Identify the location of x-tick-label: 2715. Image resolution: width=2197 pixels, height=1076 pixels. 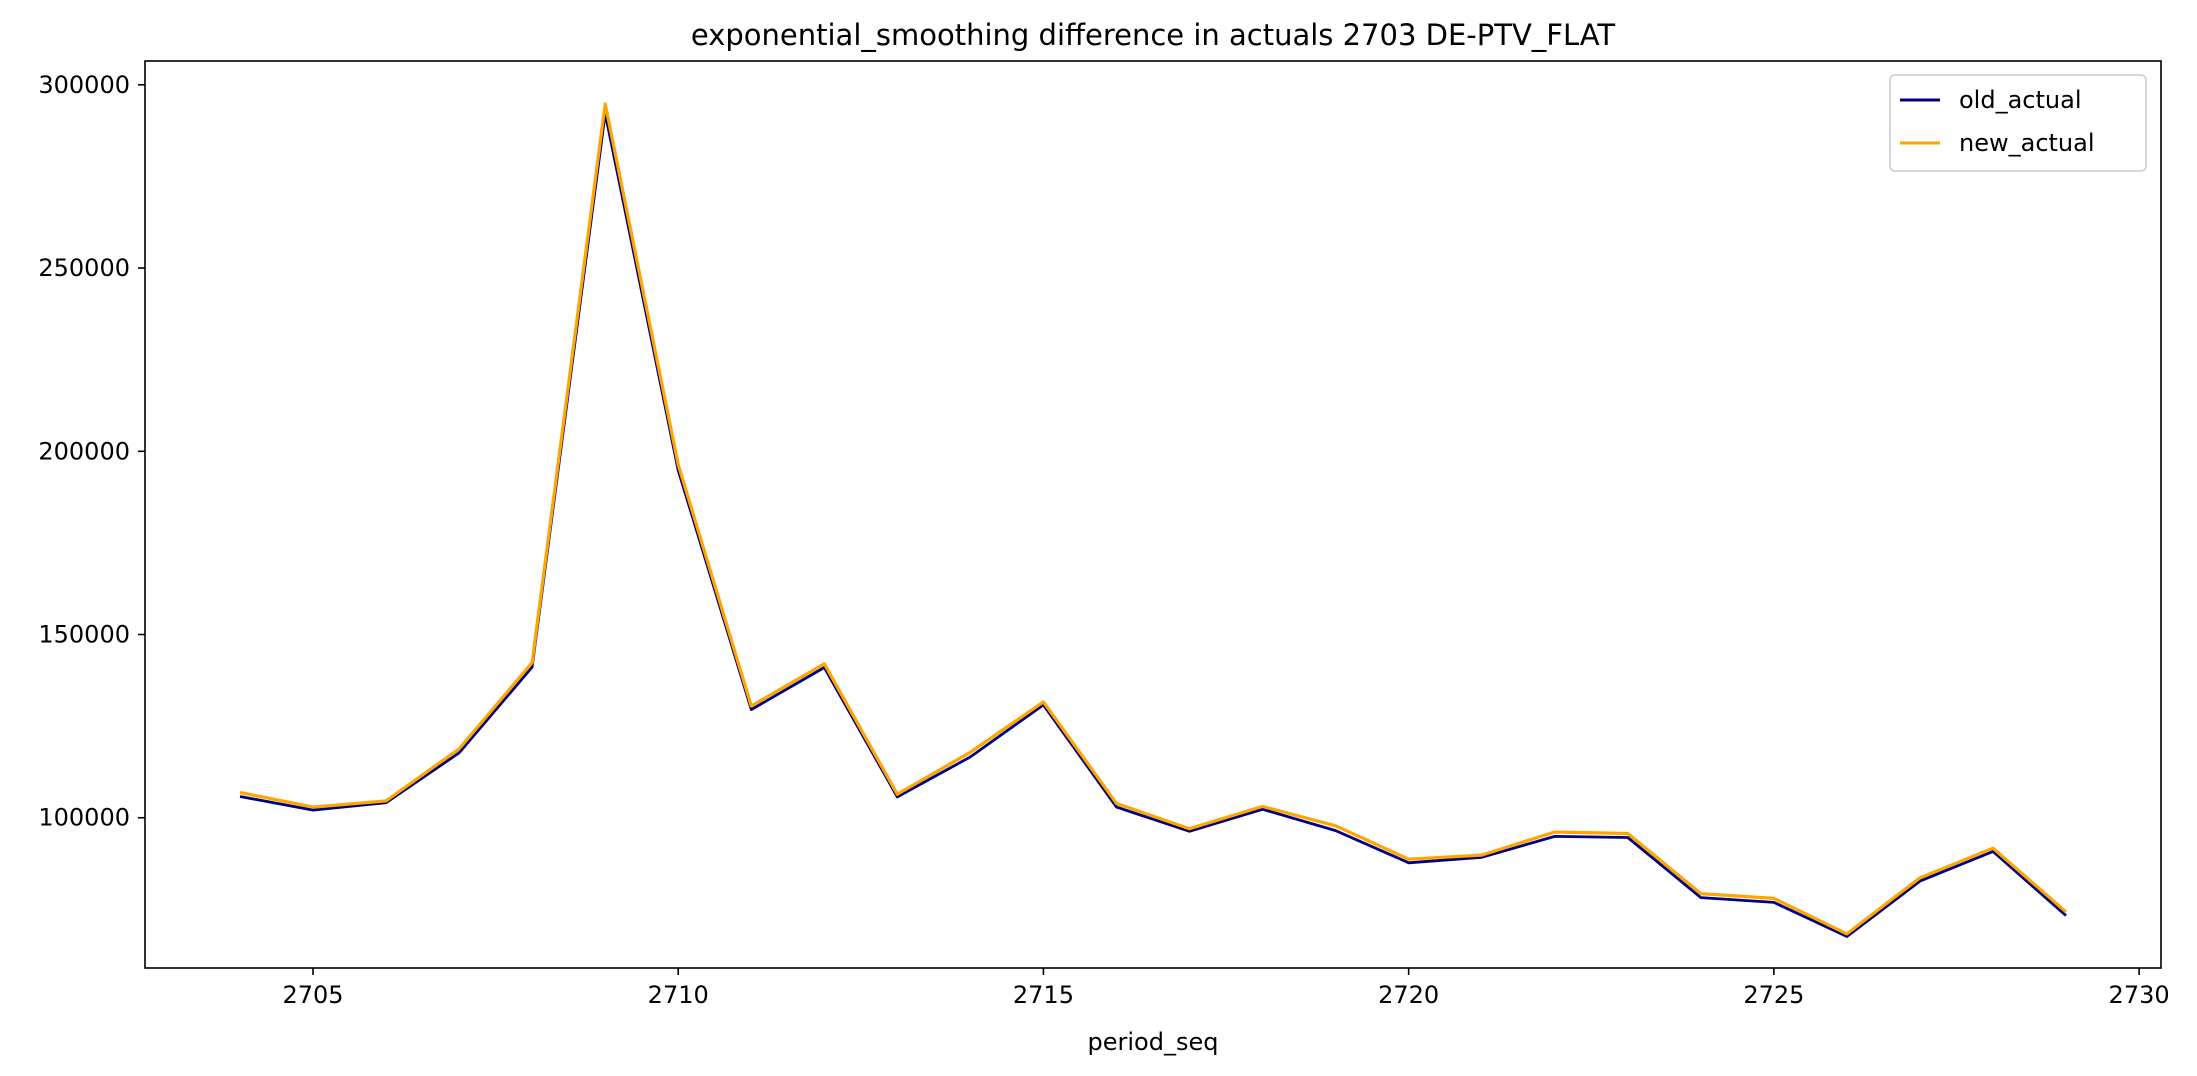
(1043, 995).